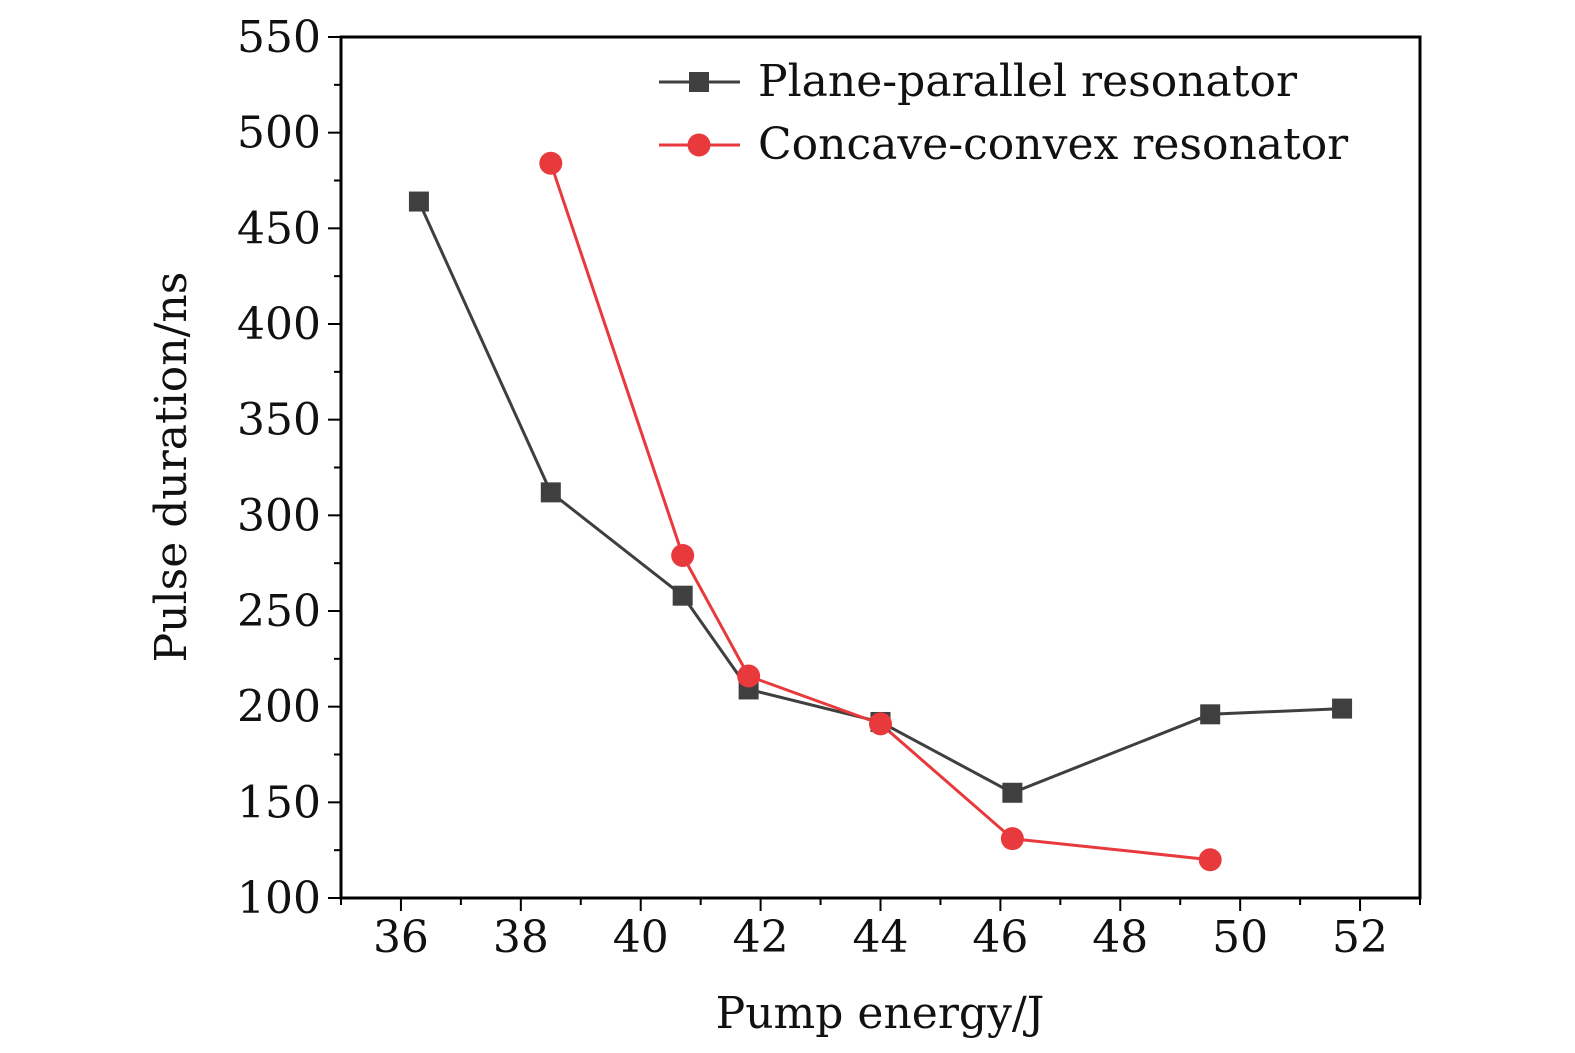  I want to click on x-tick-label: 42, so click(761, 937).